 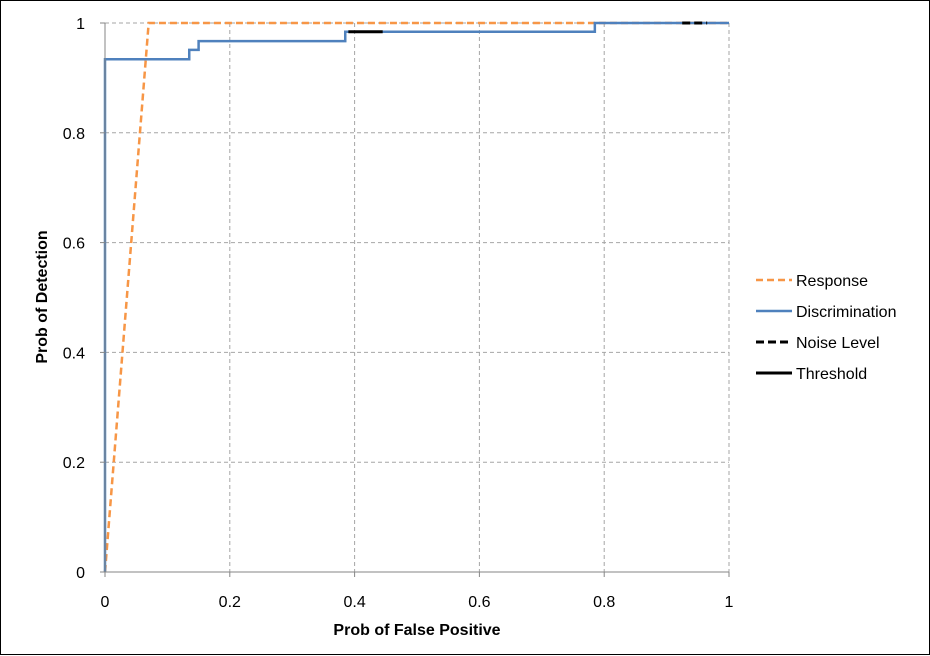 I want to click on legend-label-response: Response, so click(x=832, y=281).